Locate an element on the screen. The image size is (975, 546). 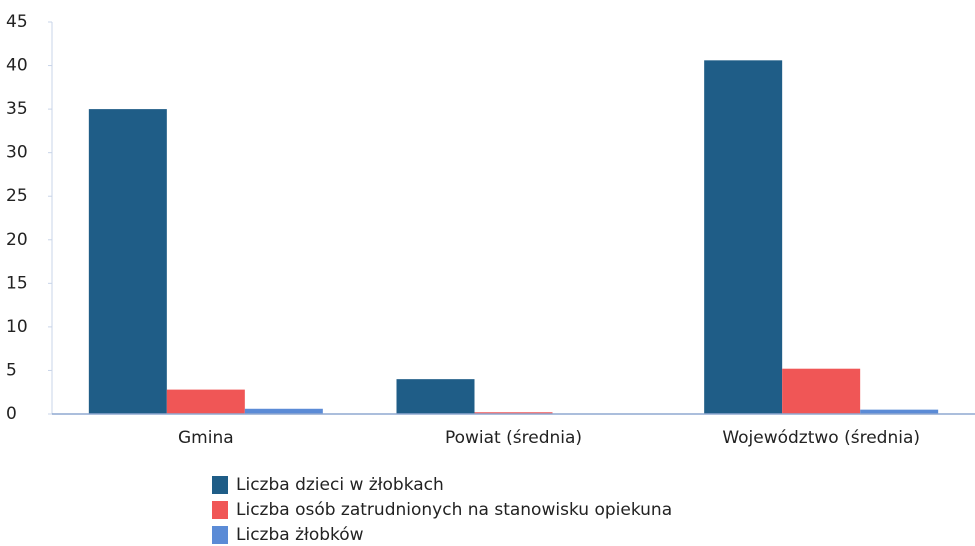
y-tick-label: 45 is located at coordinates (17, 22).